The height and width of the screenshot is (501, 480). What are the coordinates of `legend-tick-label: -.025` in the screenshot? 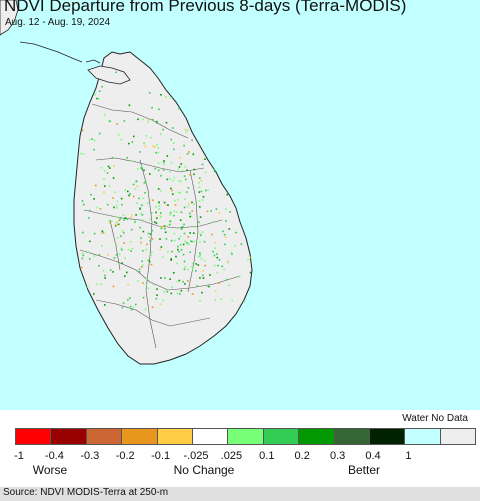 It's located at (196, 456).